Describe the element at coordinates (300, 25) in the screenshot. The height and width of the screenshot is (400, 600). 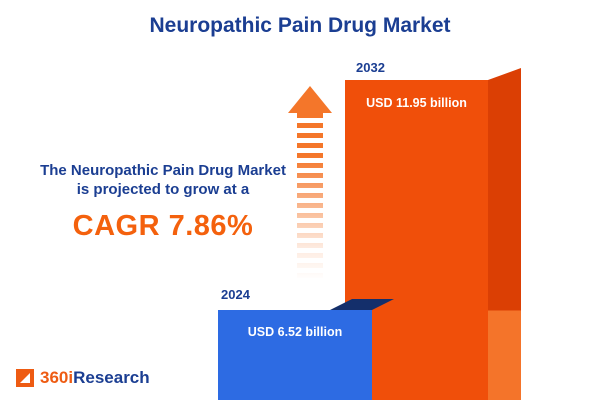
I see `page-title: Neuropathic Pain Drug Market` at that location.